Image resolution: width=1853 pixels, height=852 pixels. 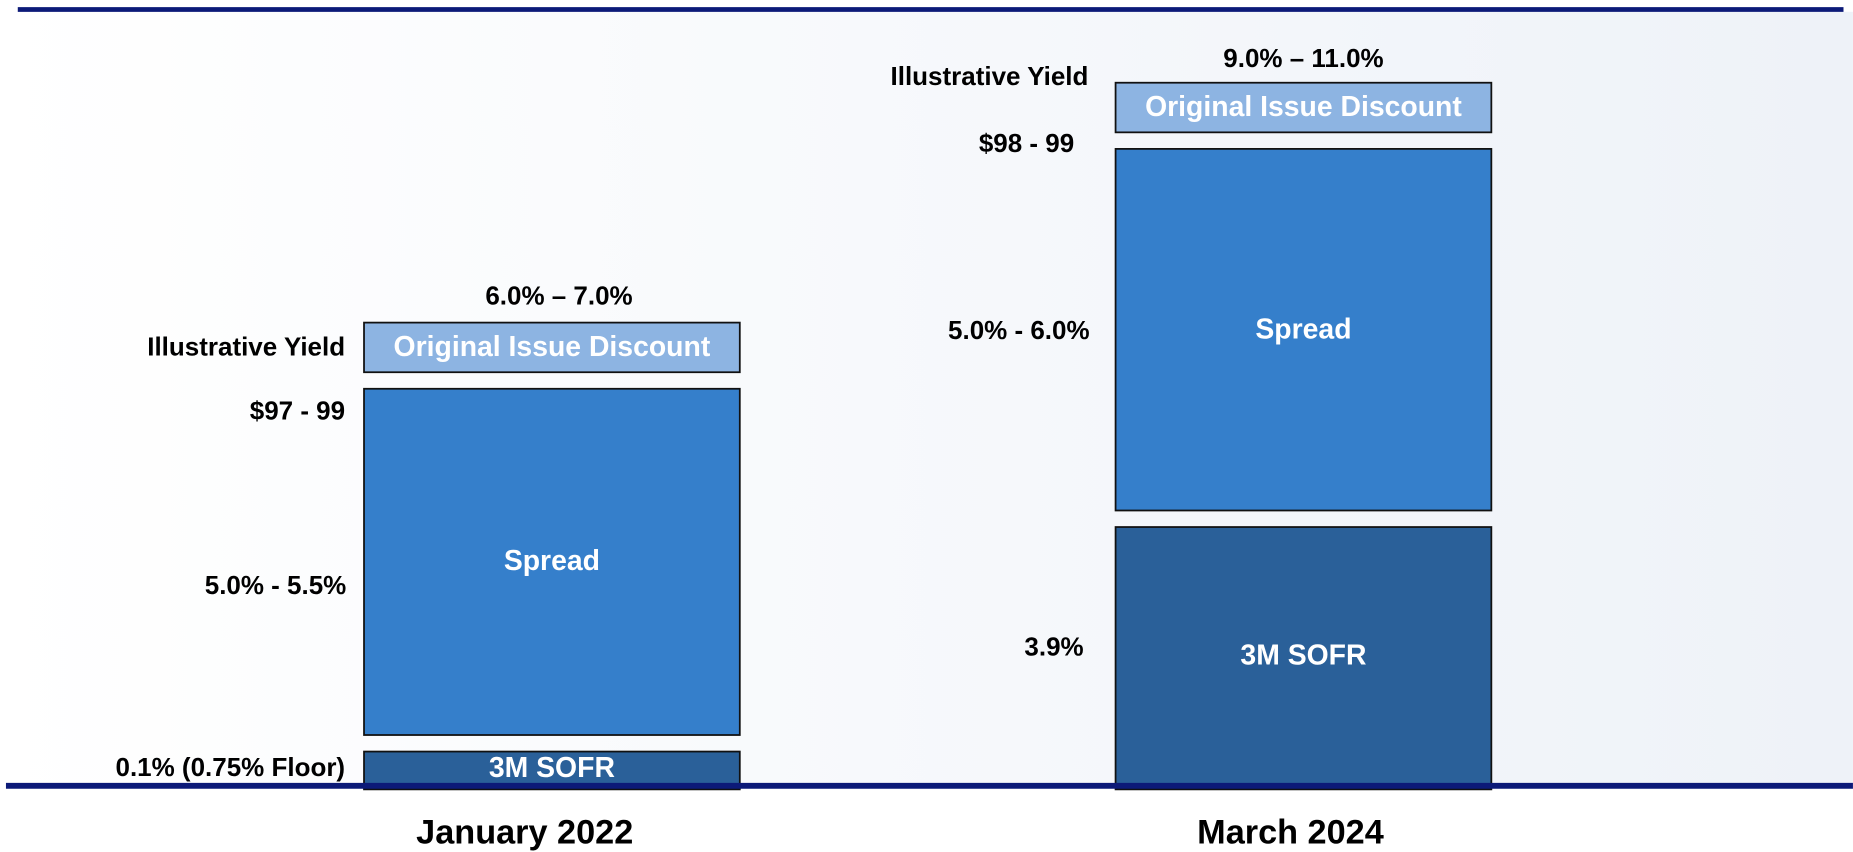 What do you see at coordinates (1303, 58) in the screenshot?
I see `yield-range: 9.0% – 11.0%` at bounding box center [1303, 58].